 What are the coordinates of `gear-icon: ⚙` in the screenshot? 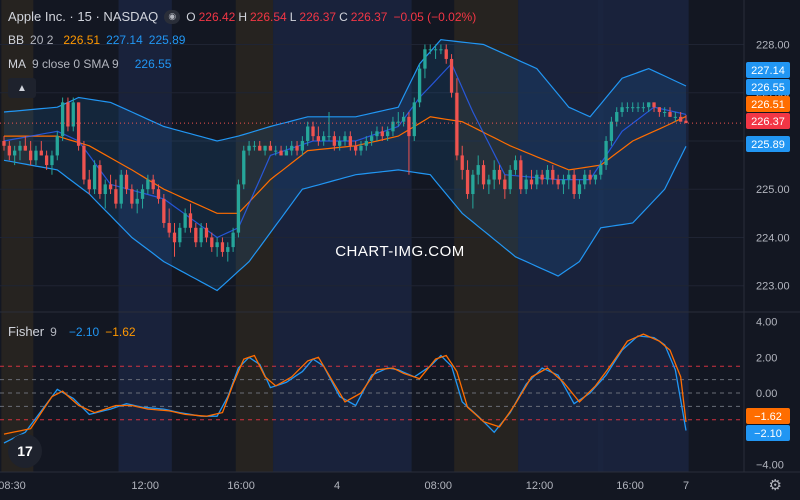 It's located at (775, 485).